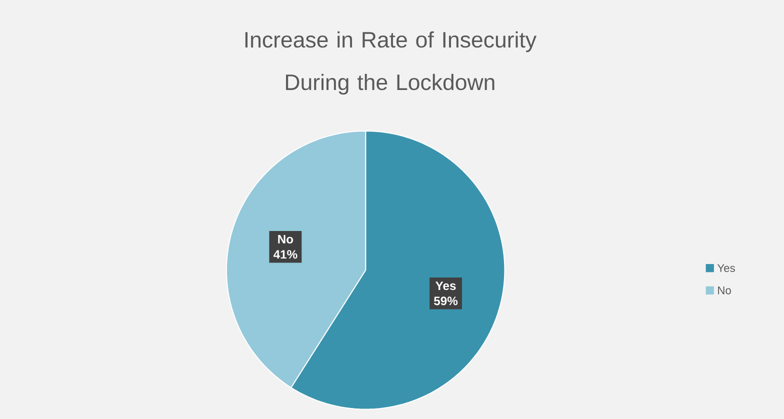 The width and height of the screenshot is (784, 419). I want to click on legend-label: Yes, so click(726, 268).